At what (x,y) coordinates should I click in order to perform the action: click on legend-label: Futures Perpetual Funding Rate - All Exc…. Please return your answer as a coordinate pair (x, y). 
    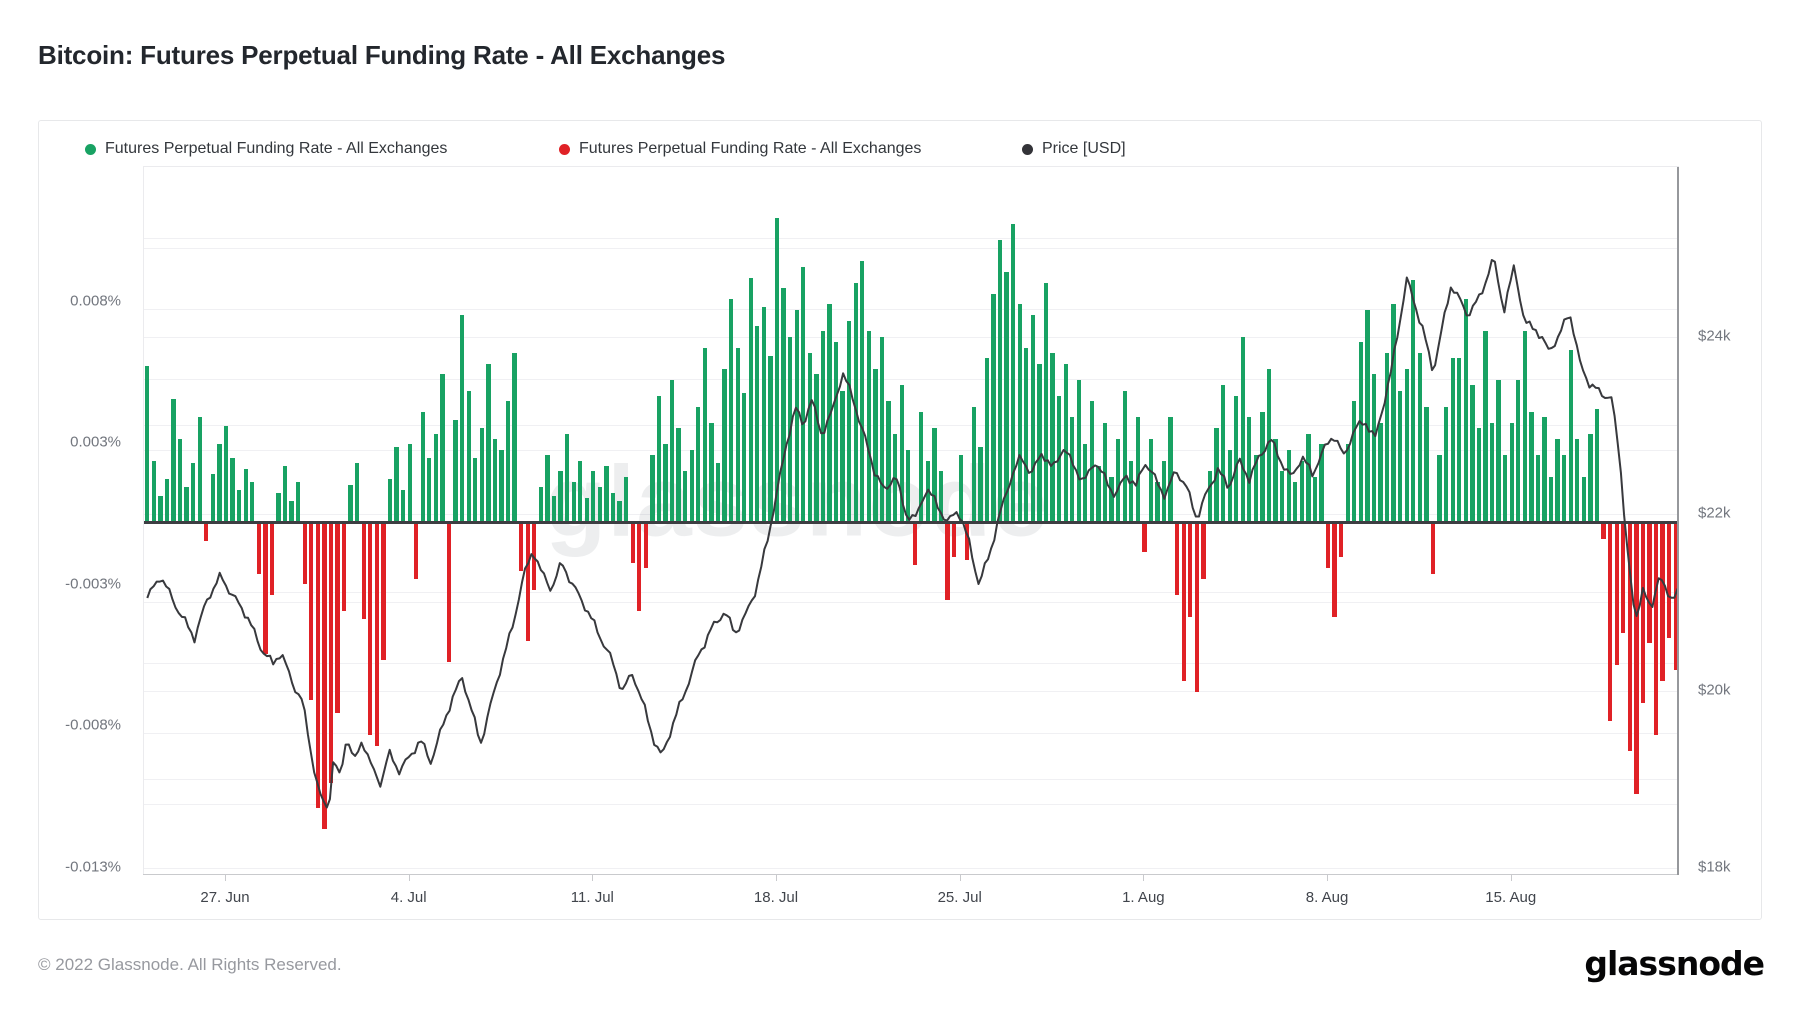
    Looking at the image, I should click on (750, 148).